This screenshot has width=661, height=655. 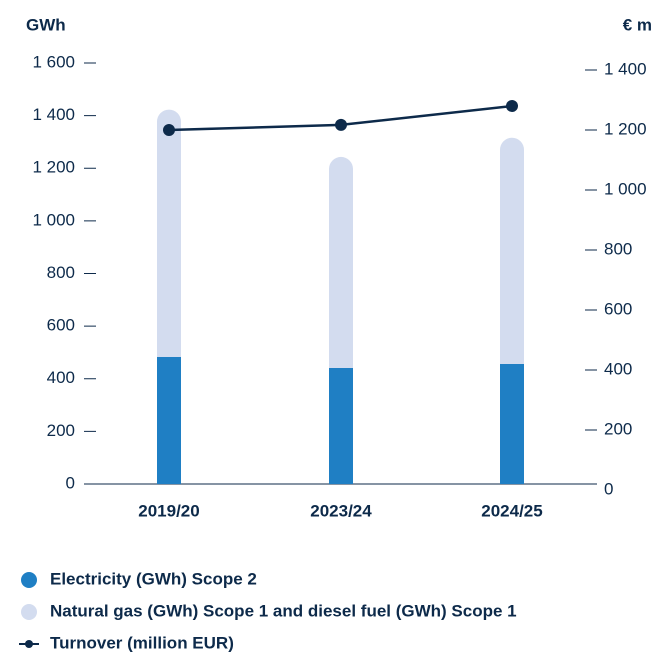 What do you see at coordinates (618, 308) in the screenshot?
I see `y2-tick-label: 600` at bounding box center [618, 308].